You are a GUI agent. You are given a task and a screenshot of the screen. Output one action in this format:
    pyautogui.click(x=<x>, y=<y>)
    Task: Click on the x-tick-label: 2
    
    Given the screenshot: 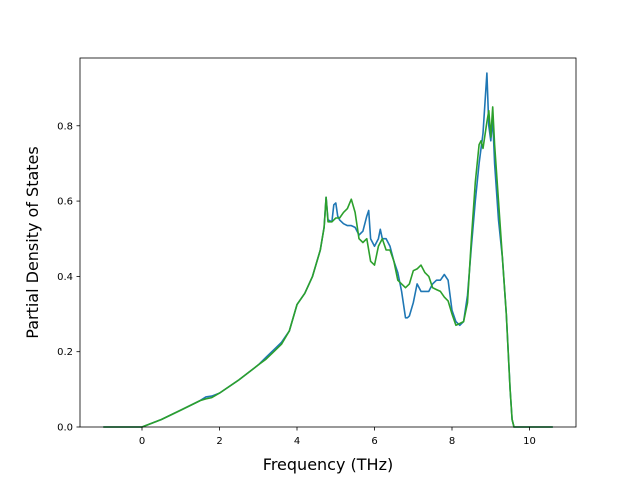 What is the action you would take?
    pyautogui.click(x=219, y=441)
    